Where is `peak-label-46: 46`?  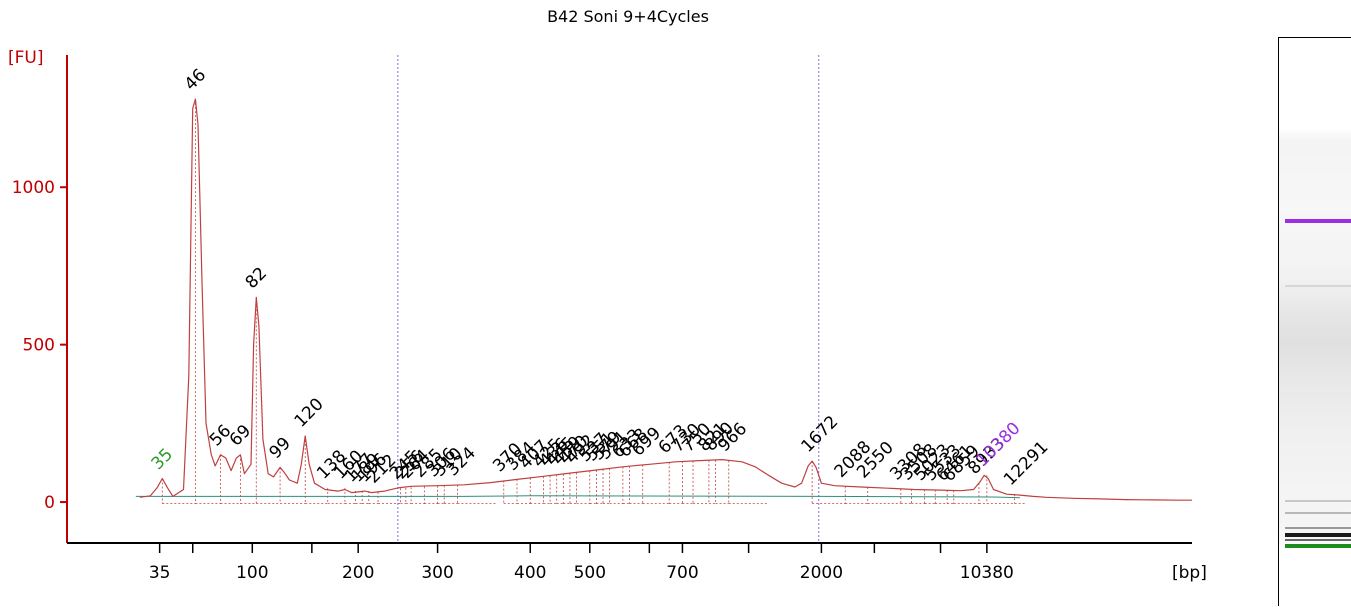 peak-label-46: 46 is located at coordinates (195, 79).